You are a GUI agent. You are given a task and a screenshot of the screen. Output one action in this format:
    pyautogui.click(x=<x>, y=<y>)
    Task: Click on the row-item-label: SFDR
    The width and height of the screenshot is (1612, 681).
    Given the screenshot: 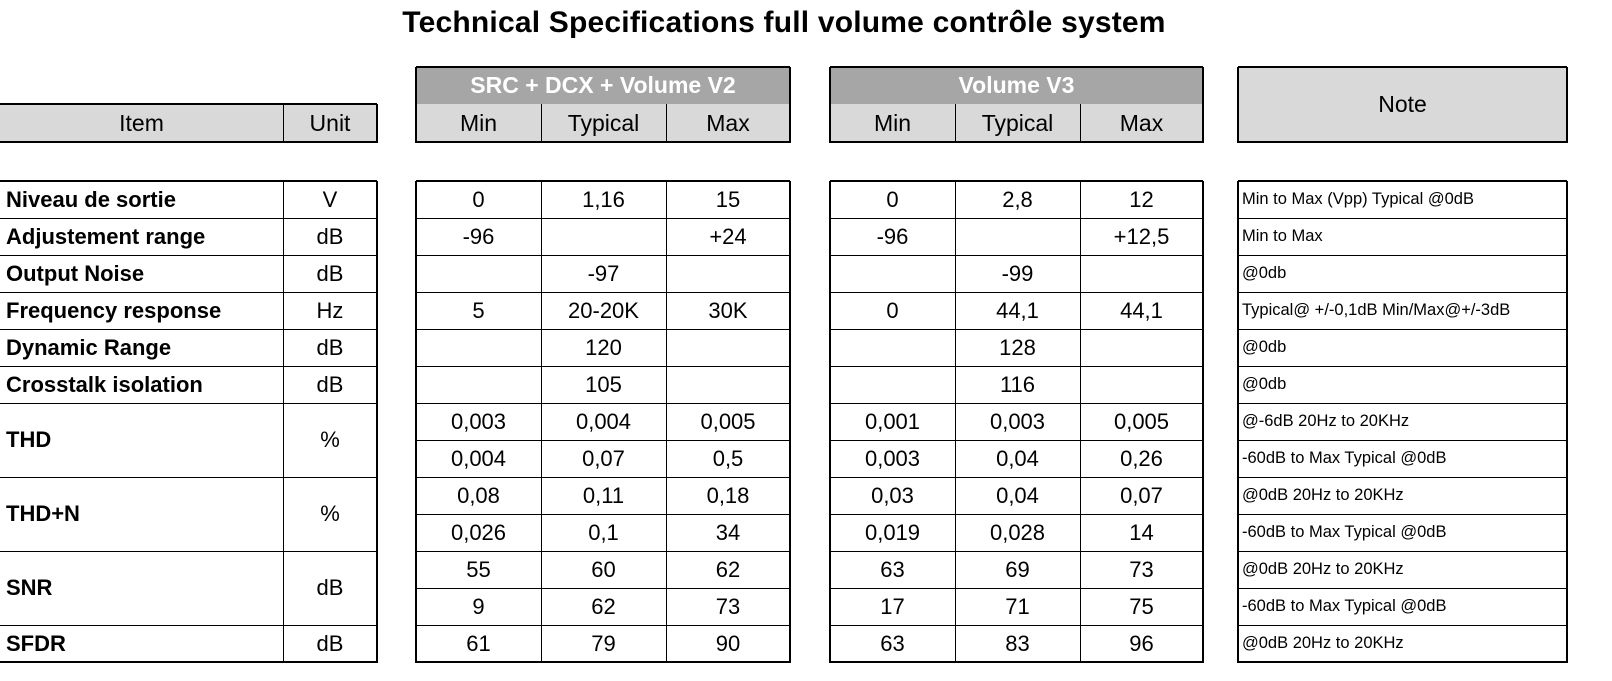 What is the action you would take?
    pyautogui.click(x=36, y=643)
    